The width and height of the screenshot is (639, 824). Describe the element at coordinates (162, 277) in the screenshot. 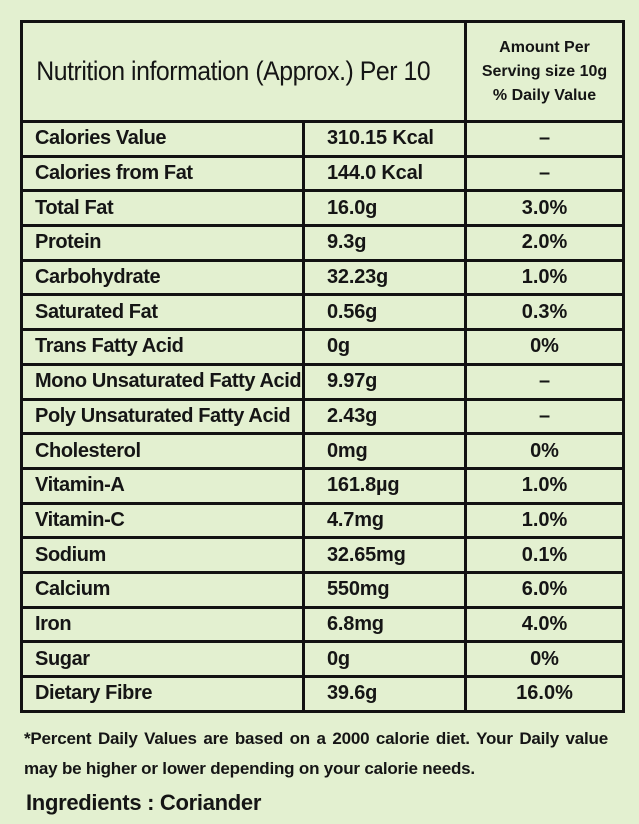

I see `nutrient-name: Carbohydrate` at that location.